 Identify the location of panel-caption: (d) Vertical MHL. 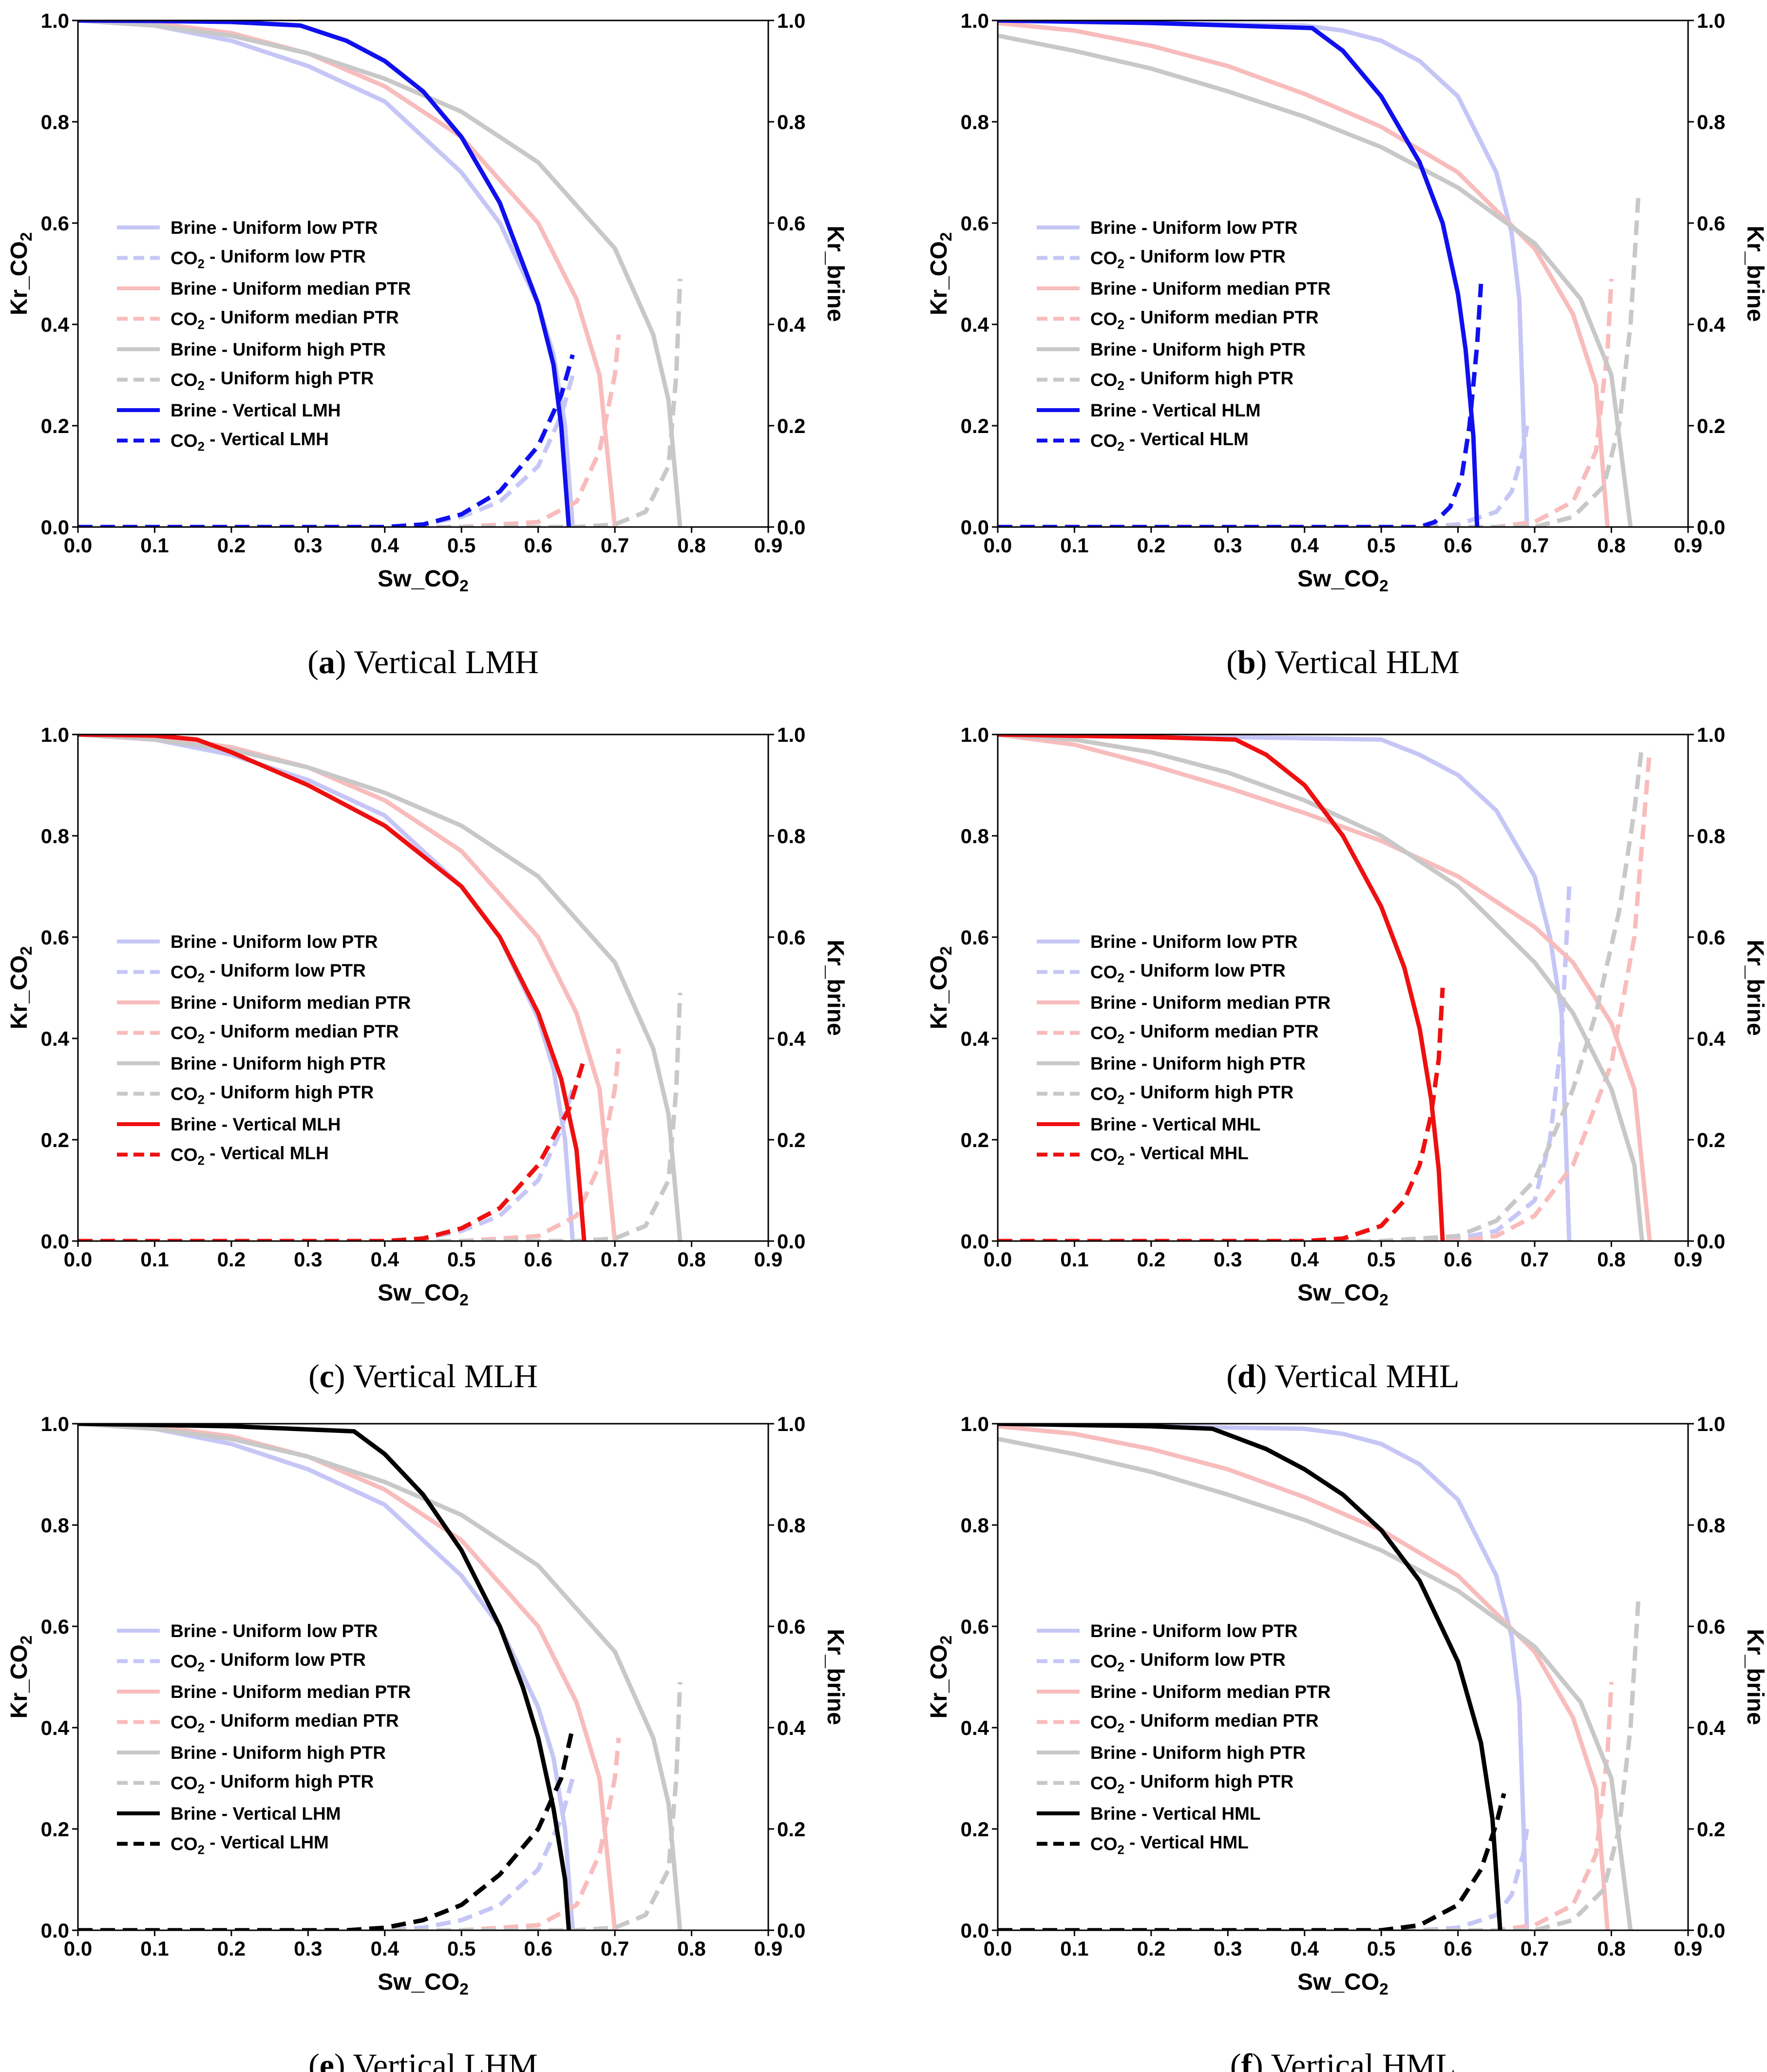
(1343, 1375).